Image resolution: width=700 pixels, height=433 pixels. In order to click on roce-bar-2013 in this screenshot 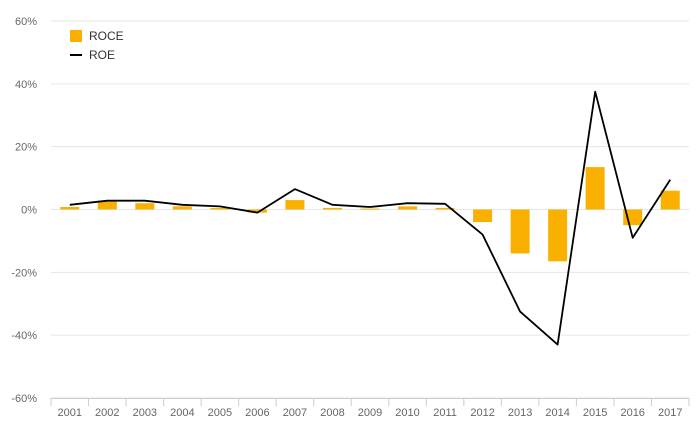, I will do `click(520, 231)`.